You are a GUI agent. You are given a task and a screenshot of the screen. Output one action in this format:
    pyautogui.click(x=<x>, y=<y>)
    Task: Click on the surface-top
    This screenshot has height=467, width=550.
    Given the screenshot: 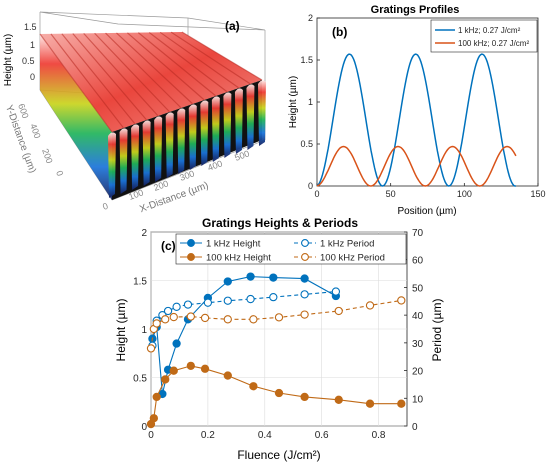 What is the action you would take?
    pyautogui.click(x=151, y=82)
    